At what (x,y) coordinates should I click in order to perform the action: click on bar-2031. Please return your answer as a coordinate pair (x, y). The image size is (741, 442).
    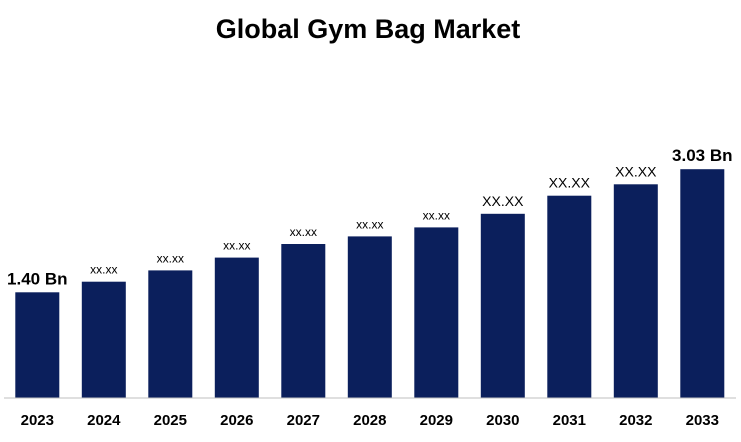
    Looking at the image, I should click on (569, 296).